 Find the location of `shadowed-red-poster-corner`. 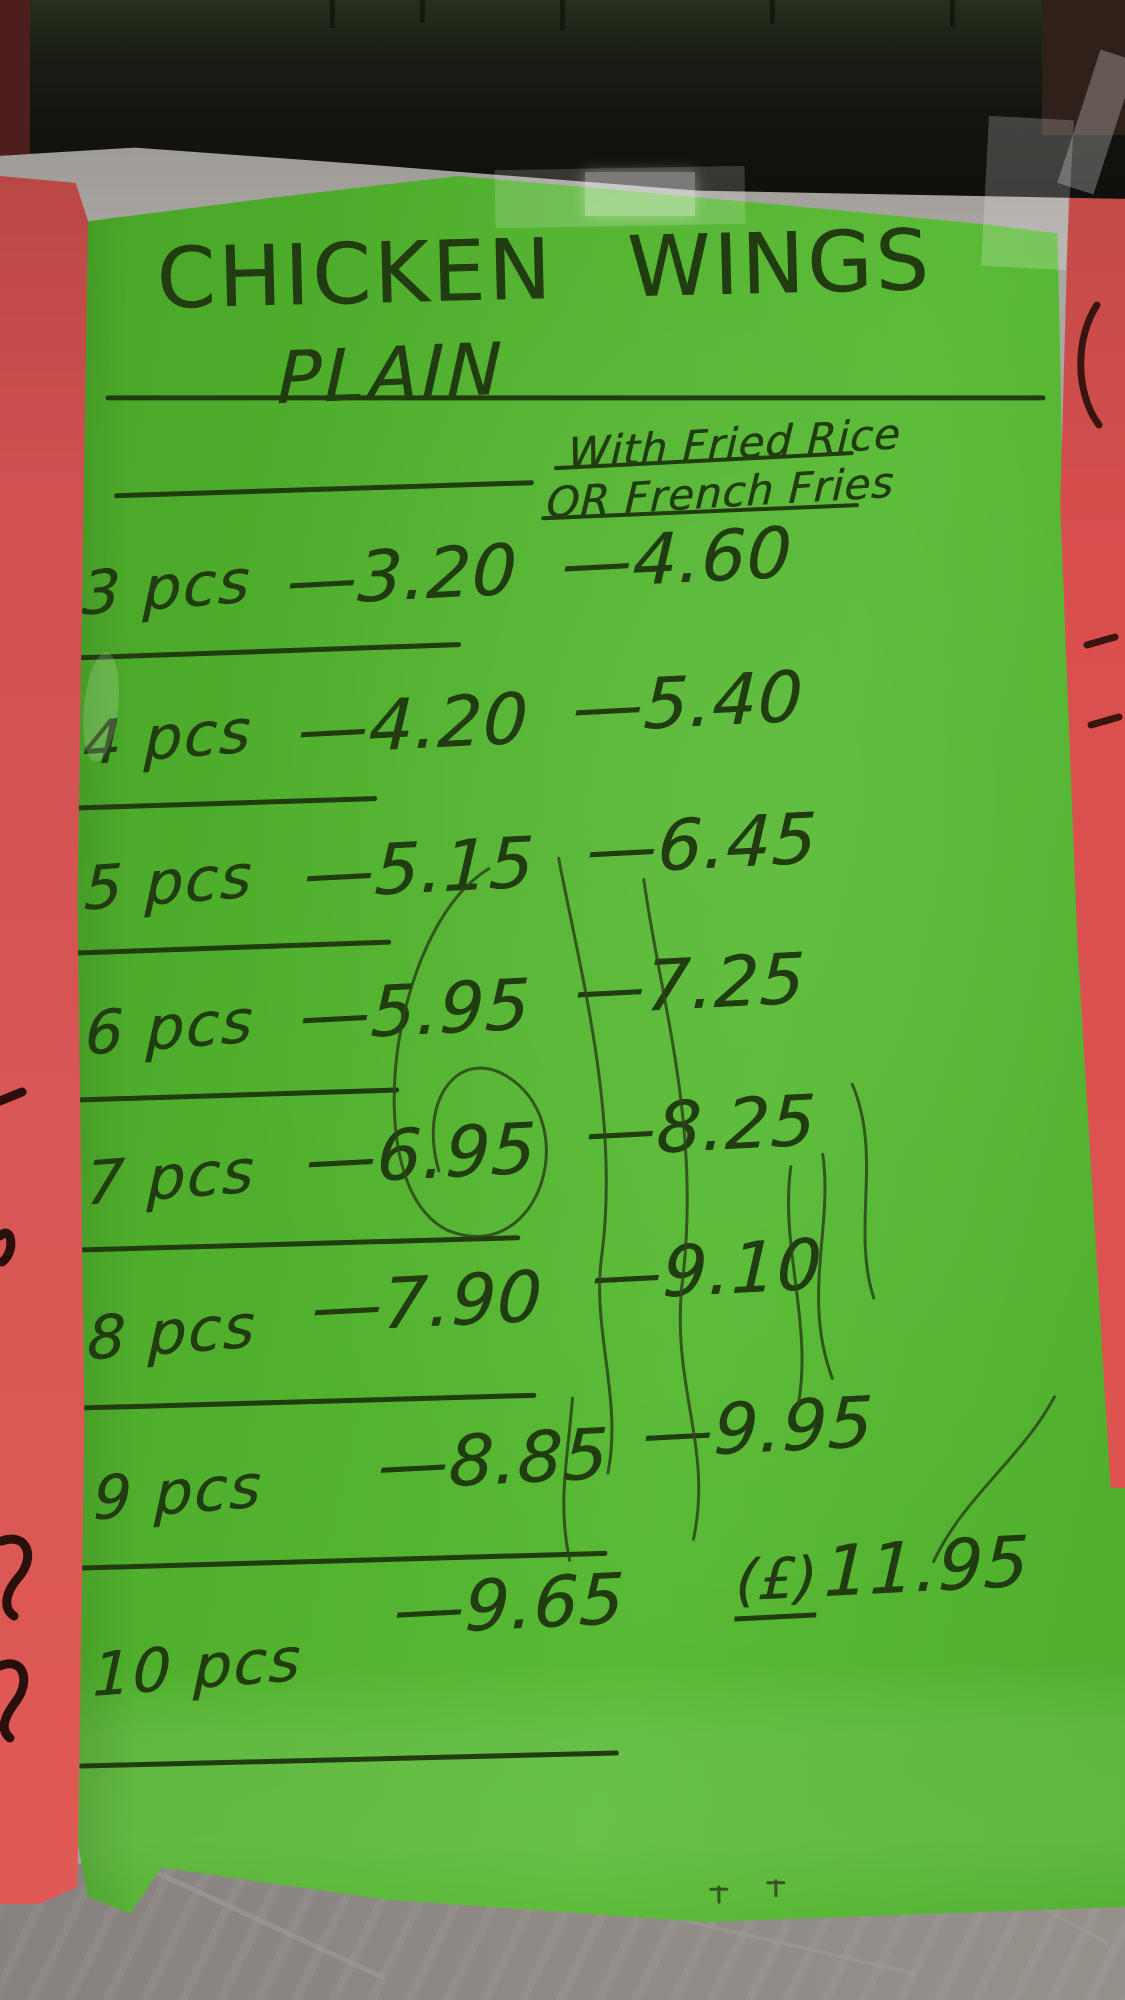

shadowed-red-poster-corner is located at coordinates (15, 87).